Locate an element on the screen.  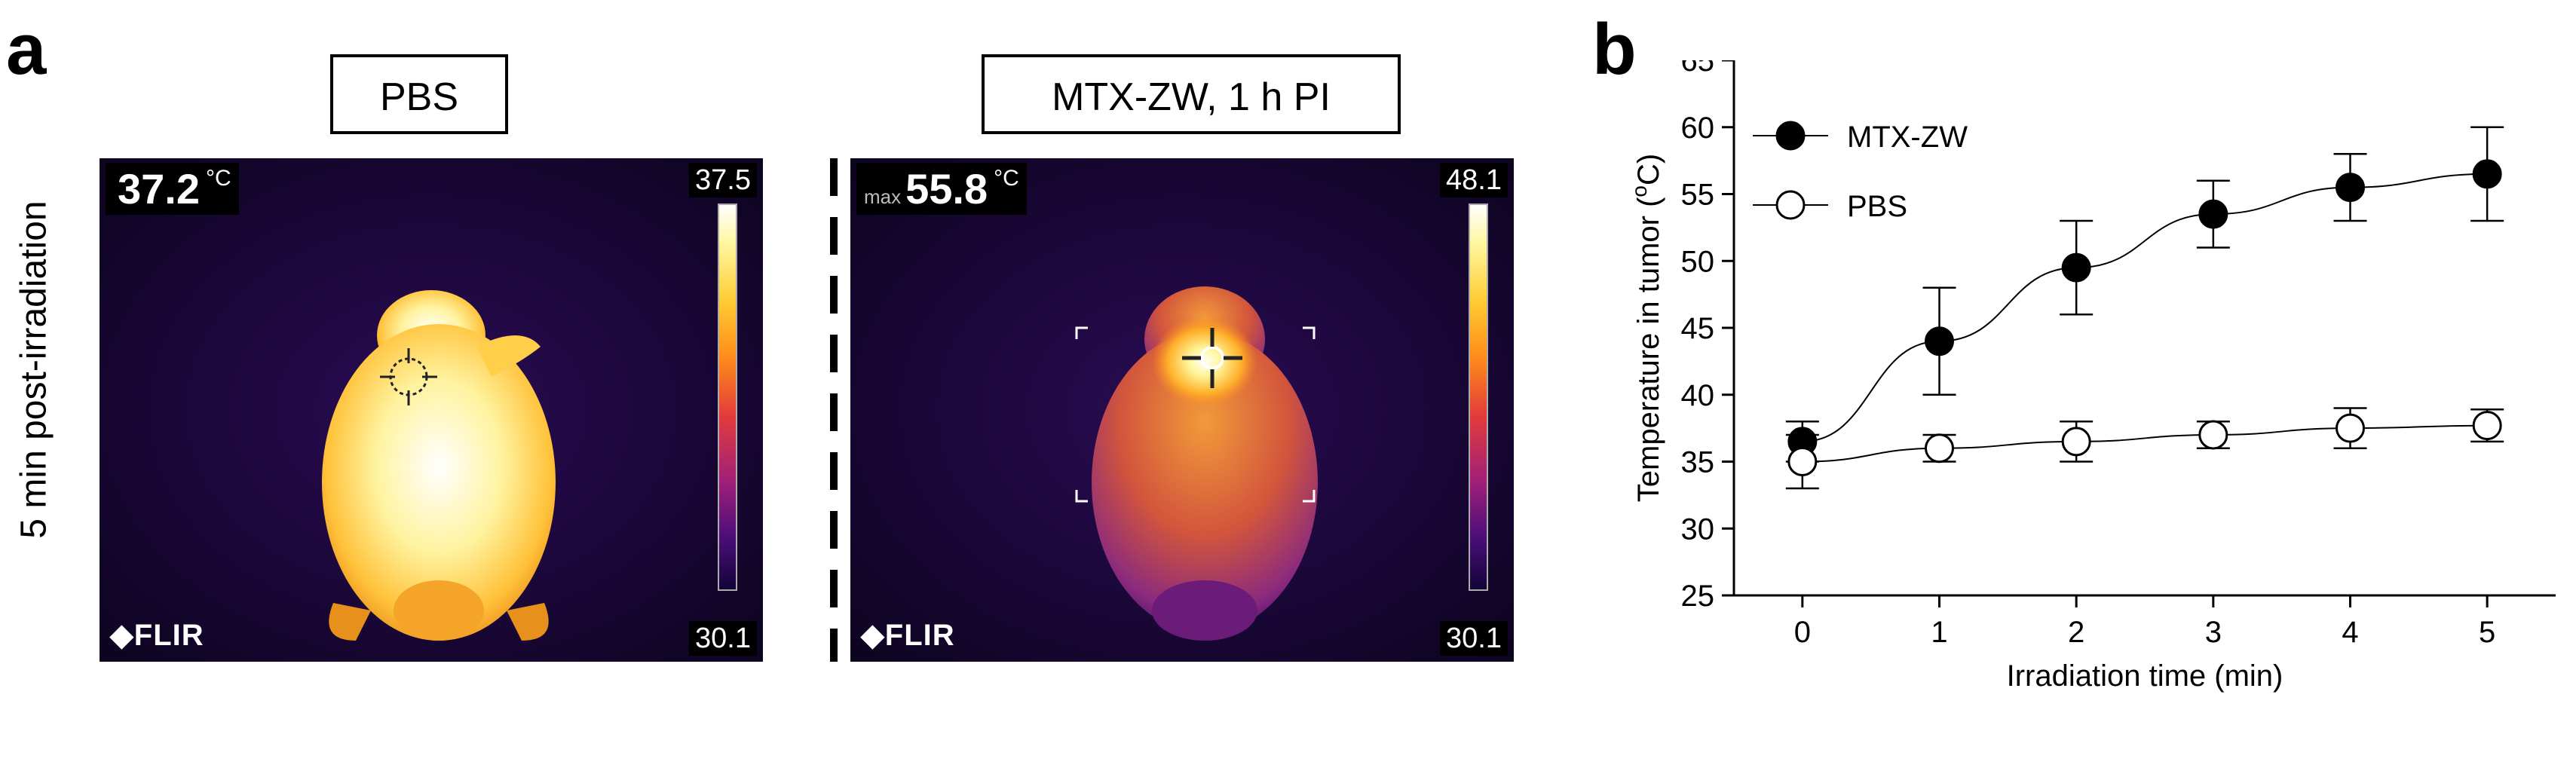
legend-item: MTX-ZW is located at coordinates (1860, 137).